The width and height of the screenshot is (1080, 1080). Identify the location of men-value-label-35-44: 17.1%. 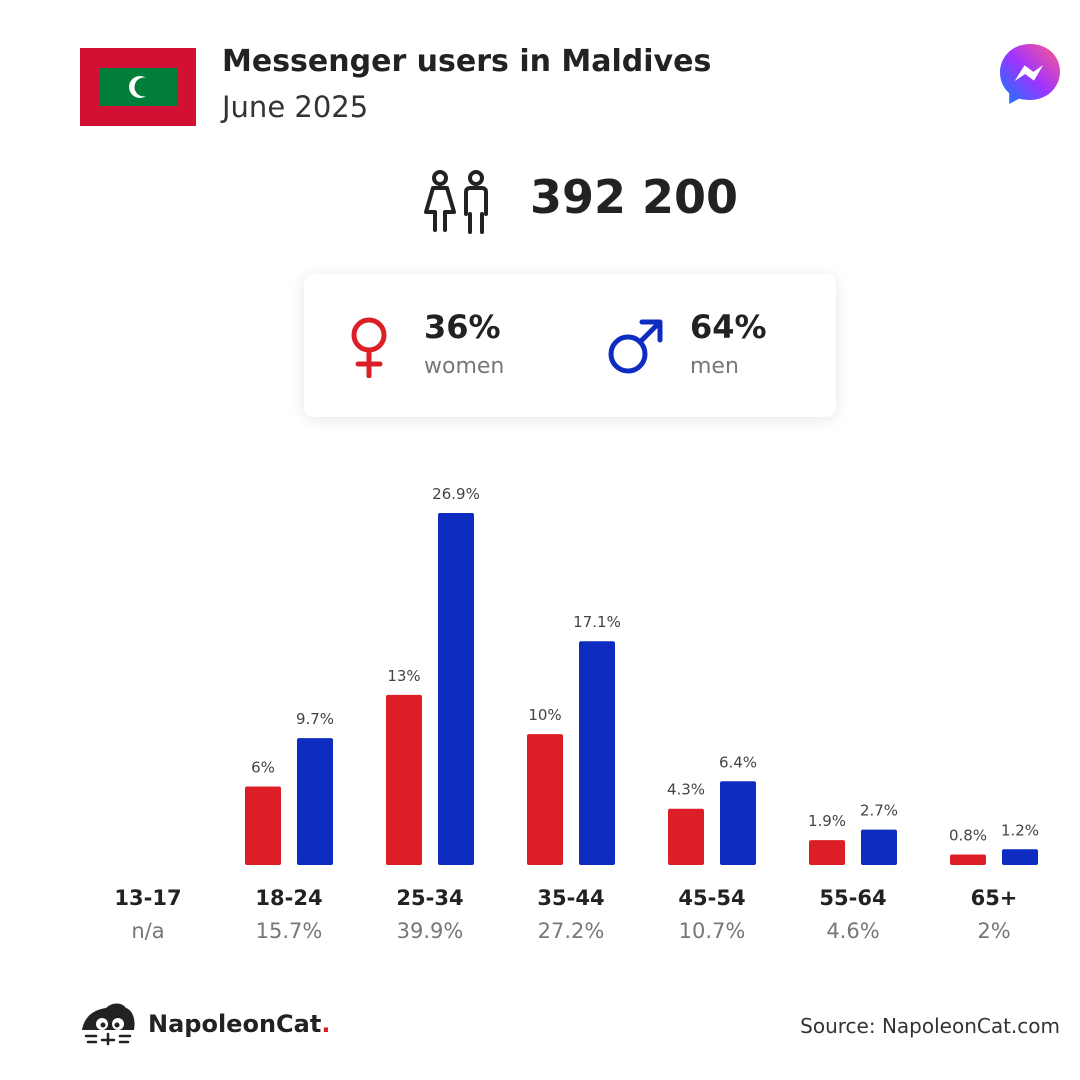
(597, 622).